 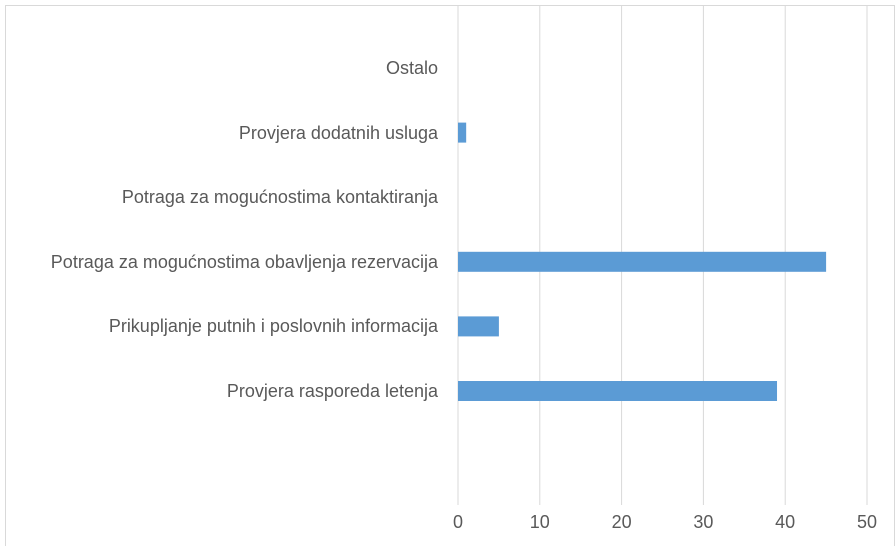 What do you see at coordinates (622, 522) in the screenshot?
I see `x-tick-label: 20` at bounding box center [622, 522].